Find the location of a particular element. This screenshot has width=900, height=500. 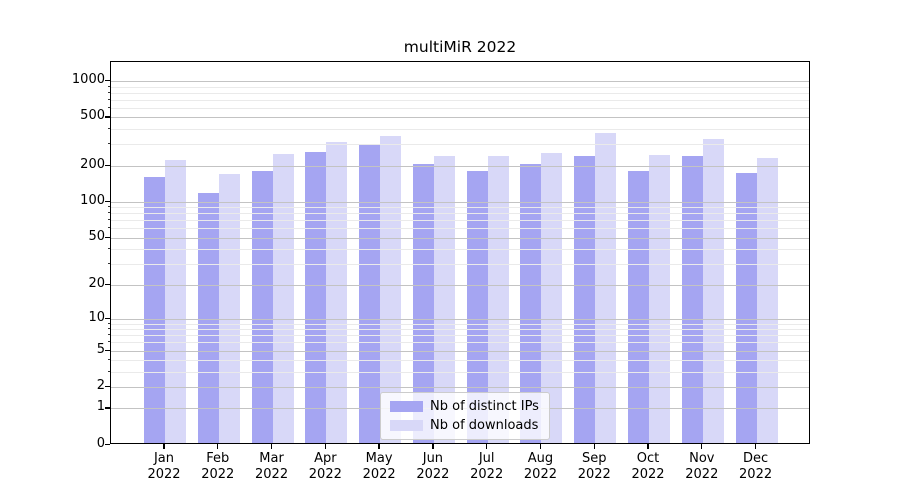

legend-label-distinct-ips: Nb of distinct IPs is located at coordinates (484, 406).